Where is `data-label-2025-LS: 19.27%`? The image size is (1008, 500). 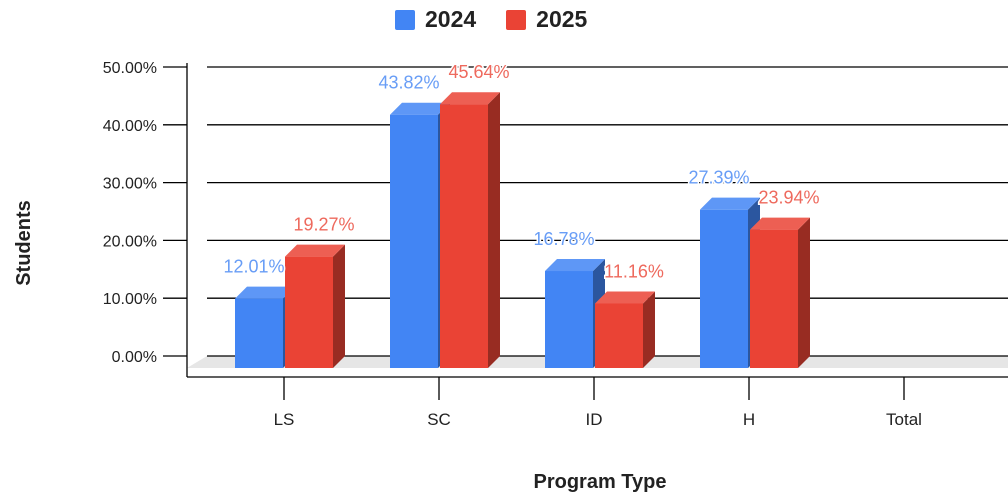 data-label-2025-LS: 19.27% is located at coordinates (323, 225).